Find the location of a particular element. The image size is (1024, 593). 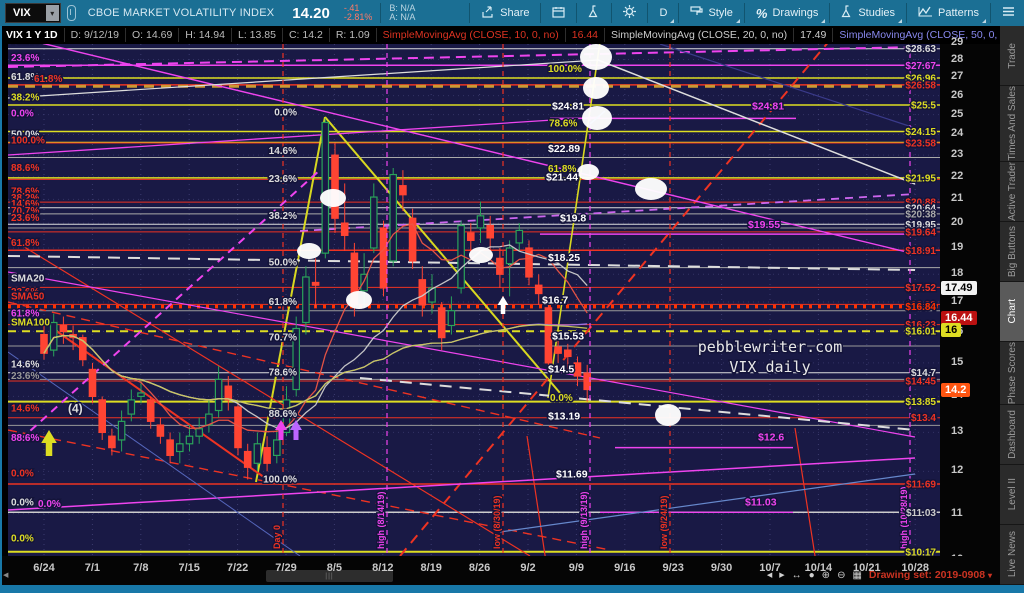

chart-text-label: $21.44 is located at coordinates (562, 177).